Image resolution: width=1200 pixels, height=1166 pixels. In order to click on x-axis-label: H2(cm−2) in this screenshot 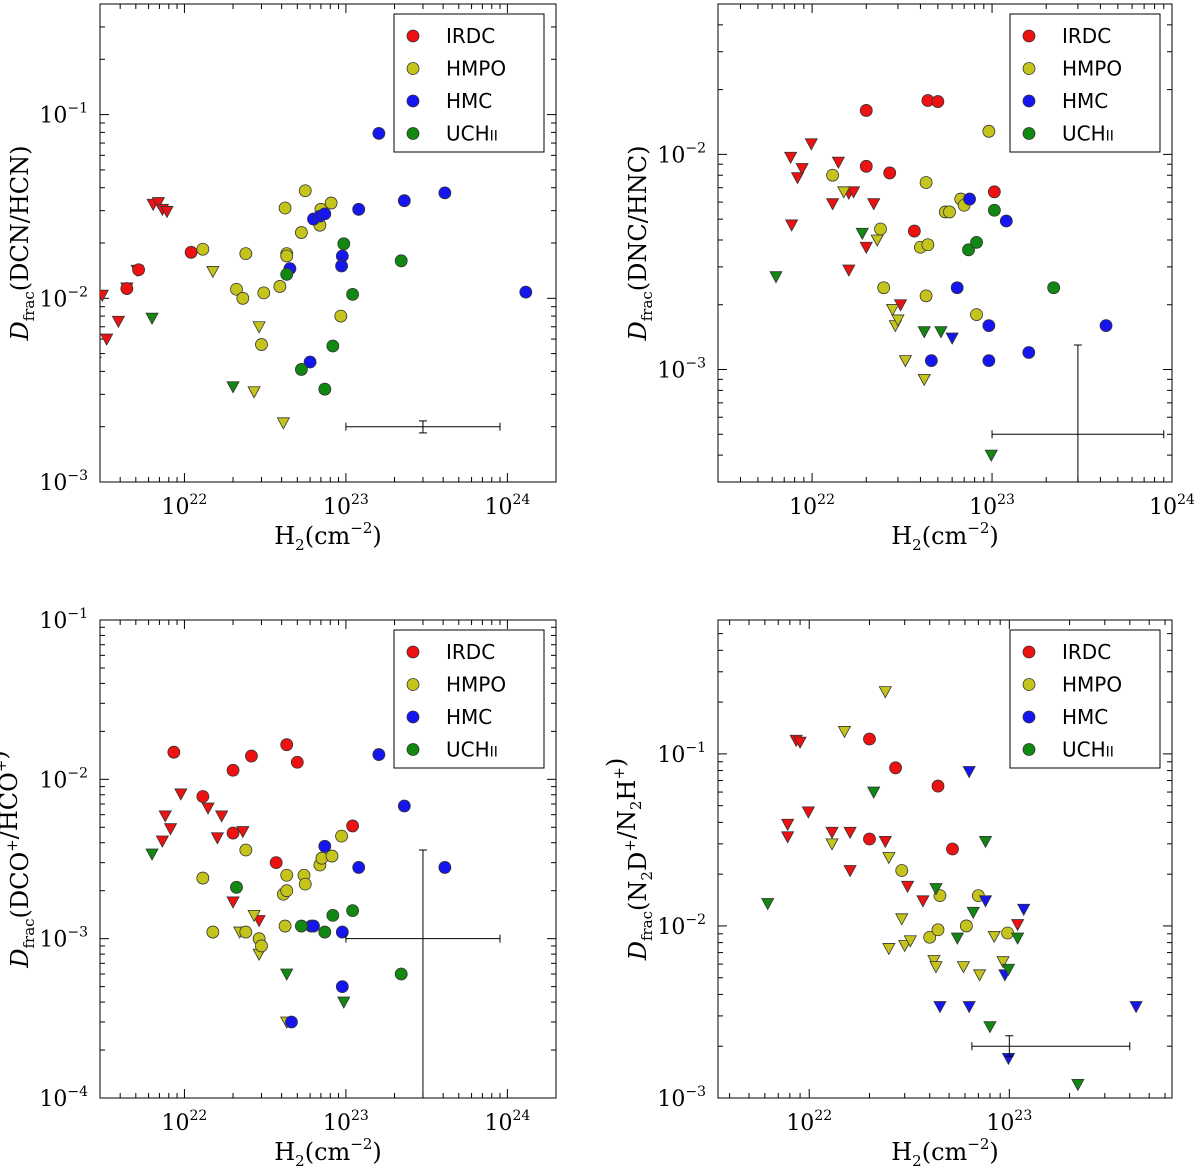, I will do `click(945, 1150)`.